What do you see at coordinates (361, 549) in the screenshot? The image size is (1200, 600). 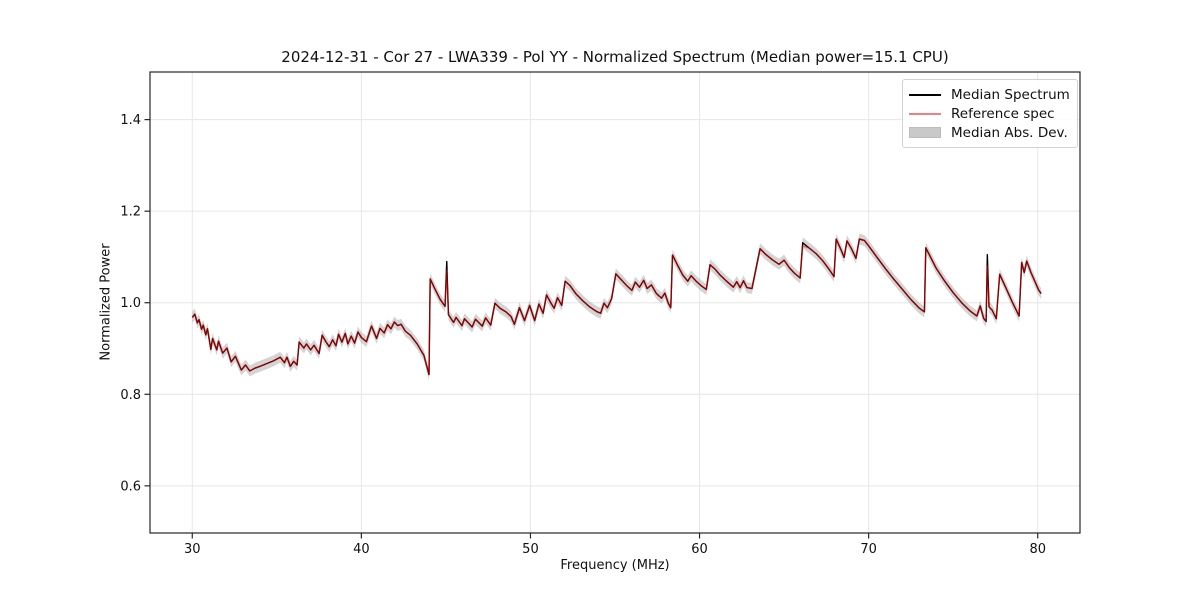 I see `x-tick-label: 40` at bounding box center [361, 549].